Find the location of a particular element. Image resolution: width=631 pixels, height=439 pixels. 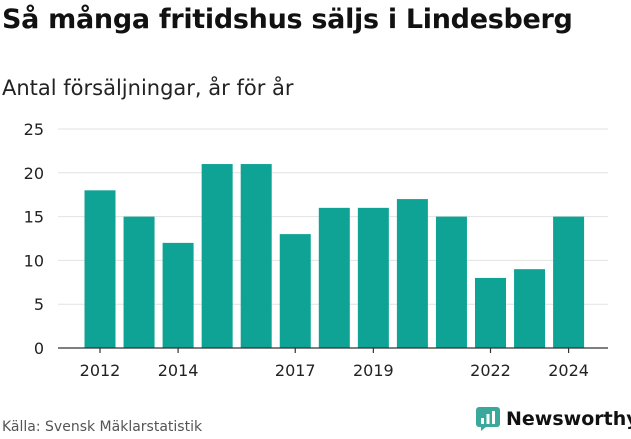

bar-2021 is located at coordinates (451, 282).